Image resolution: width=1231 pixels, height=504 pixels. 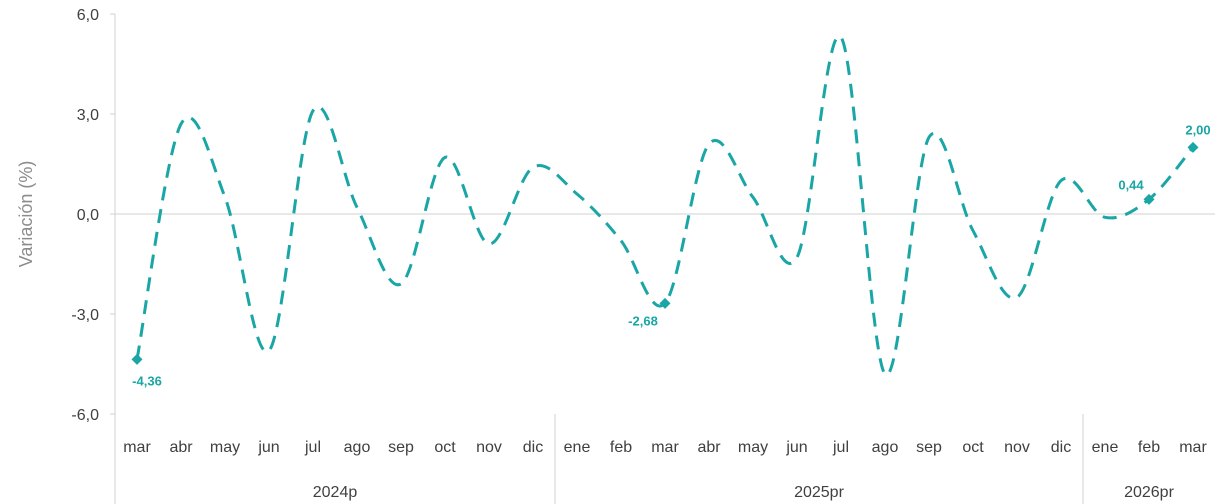 What do you see at coordinates (88, 215) in the screenshot?
I see `y-tick-label: 0,0` at bounding box center [88, 215].